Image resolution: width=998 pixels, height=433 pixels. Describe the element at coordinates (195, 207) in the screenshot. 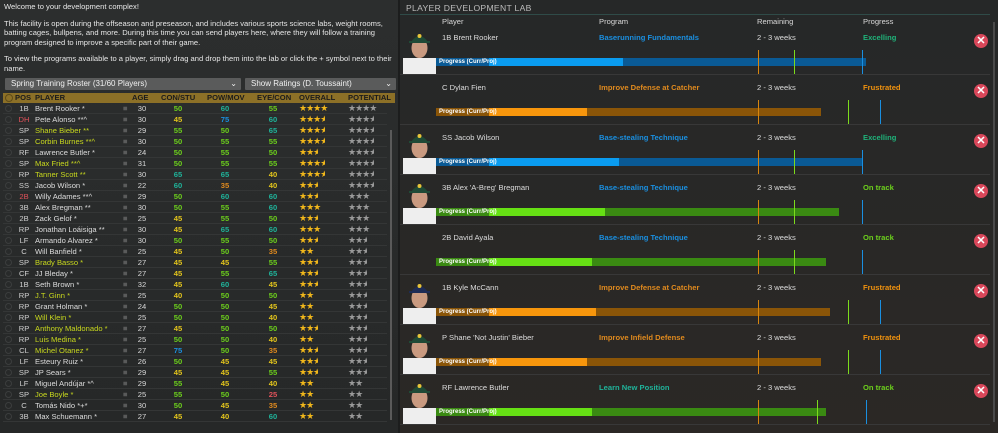

I see `roster-row: 3B Alex Bregman ** ≡ 30 50 55 60 ★★★ ★★★` at that location.